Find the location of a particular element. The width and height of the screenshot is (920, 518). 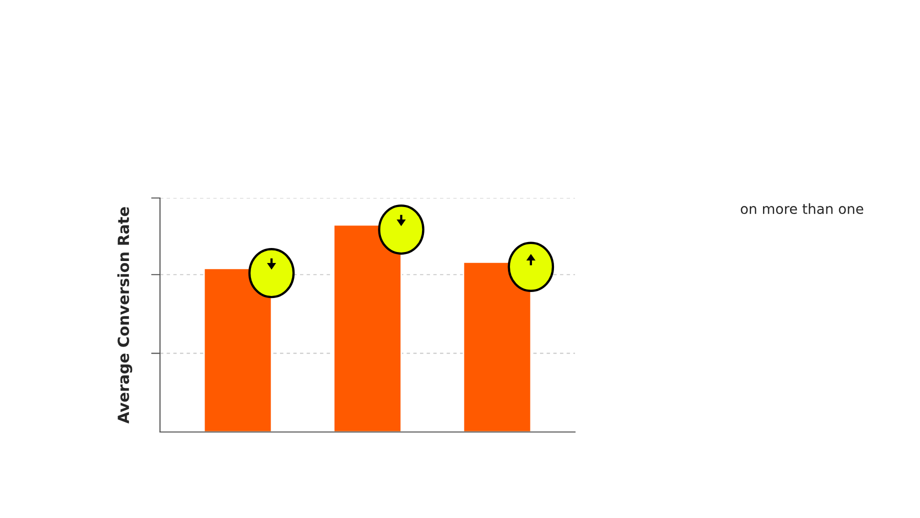

text: on more than one is located at coordinates (802, 208).